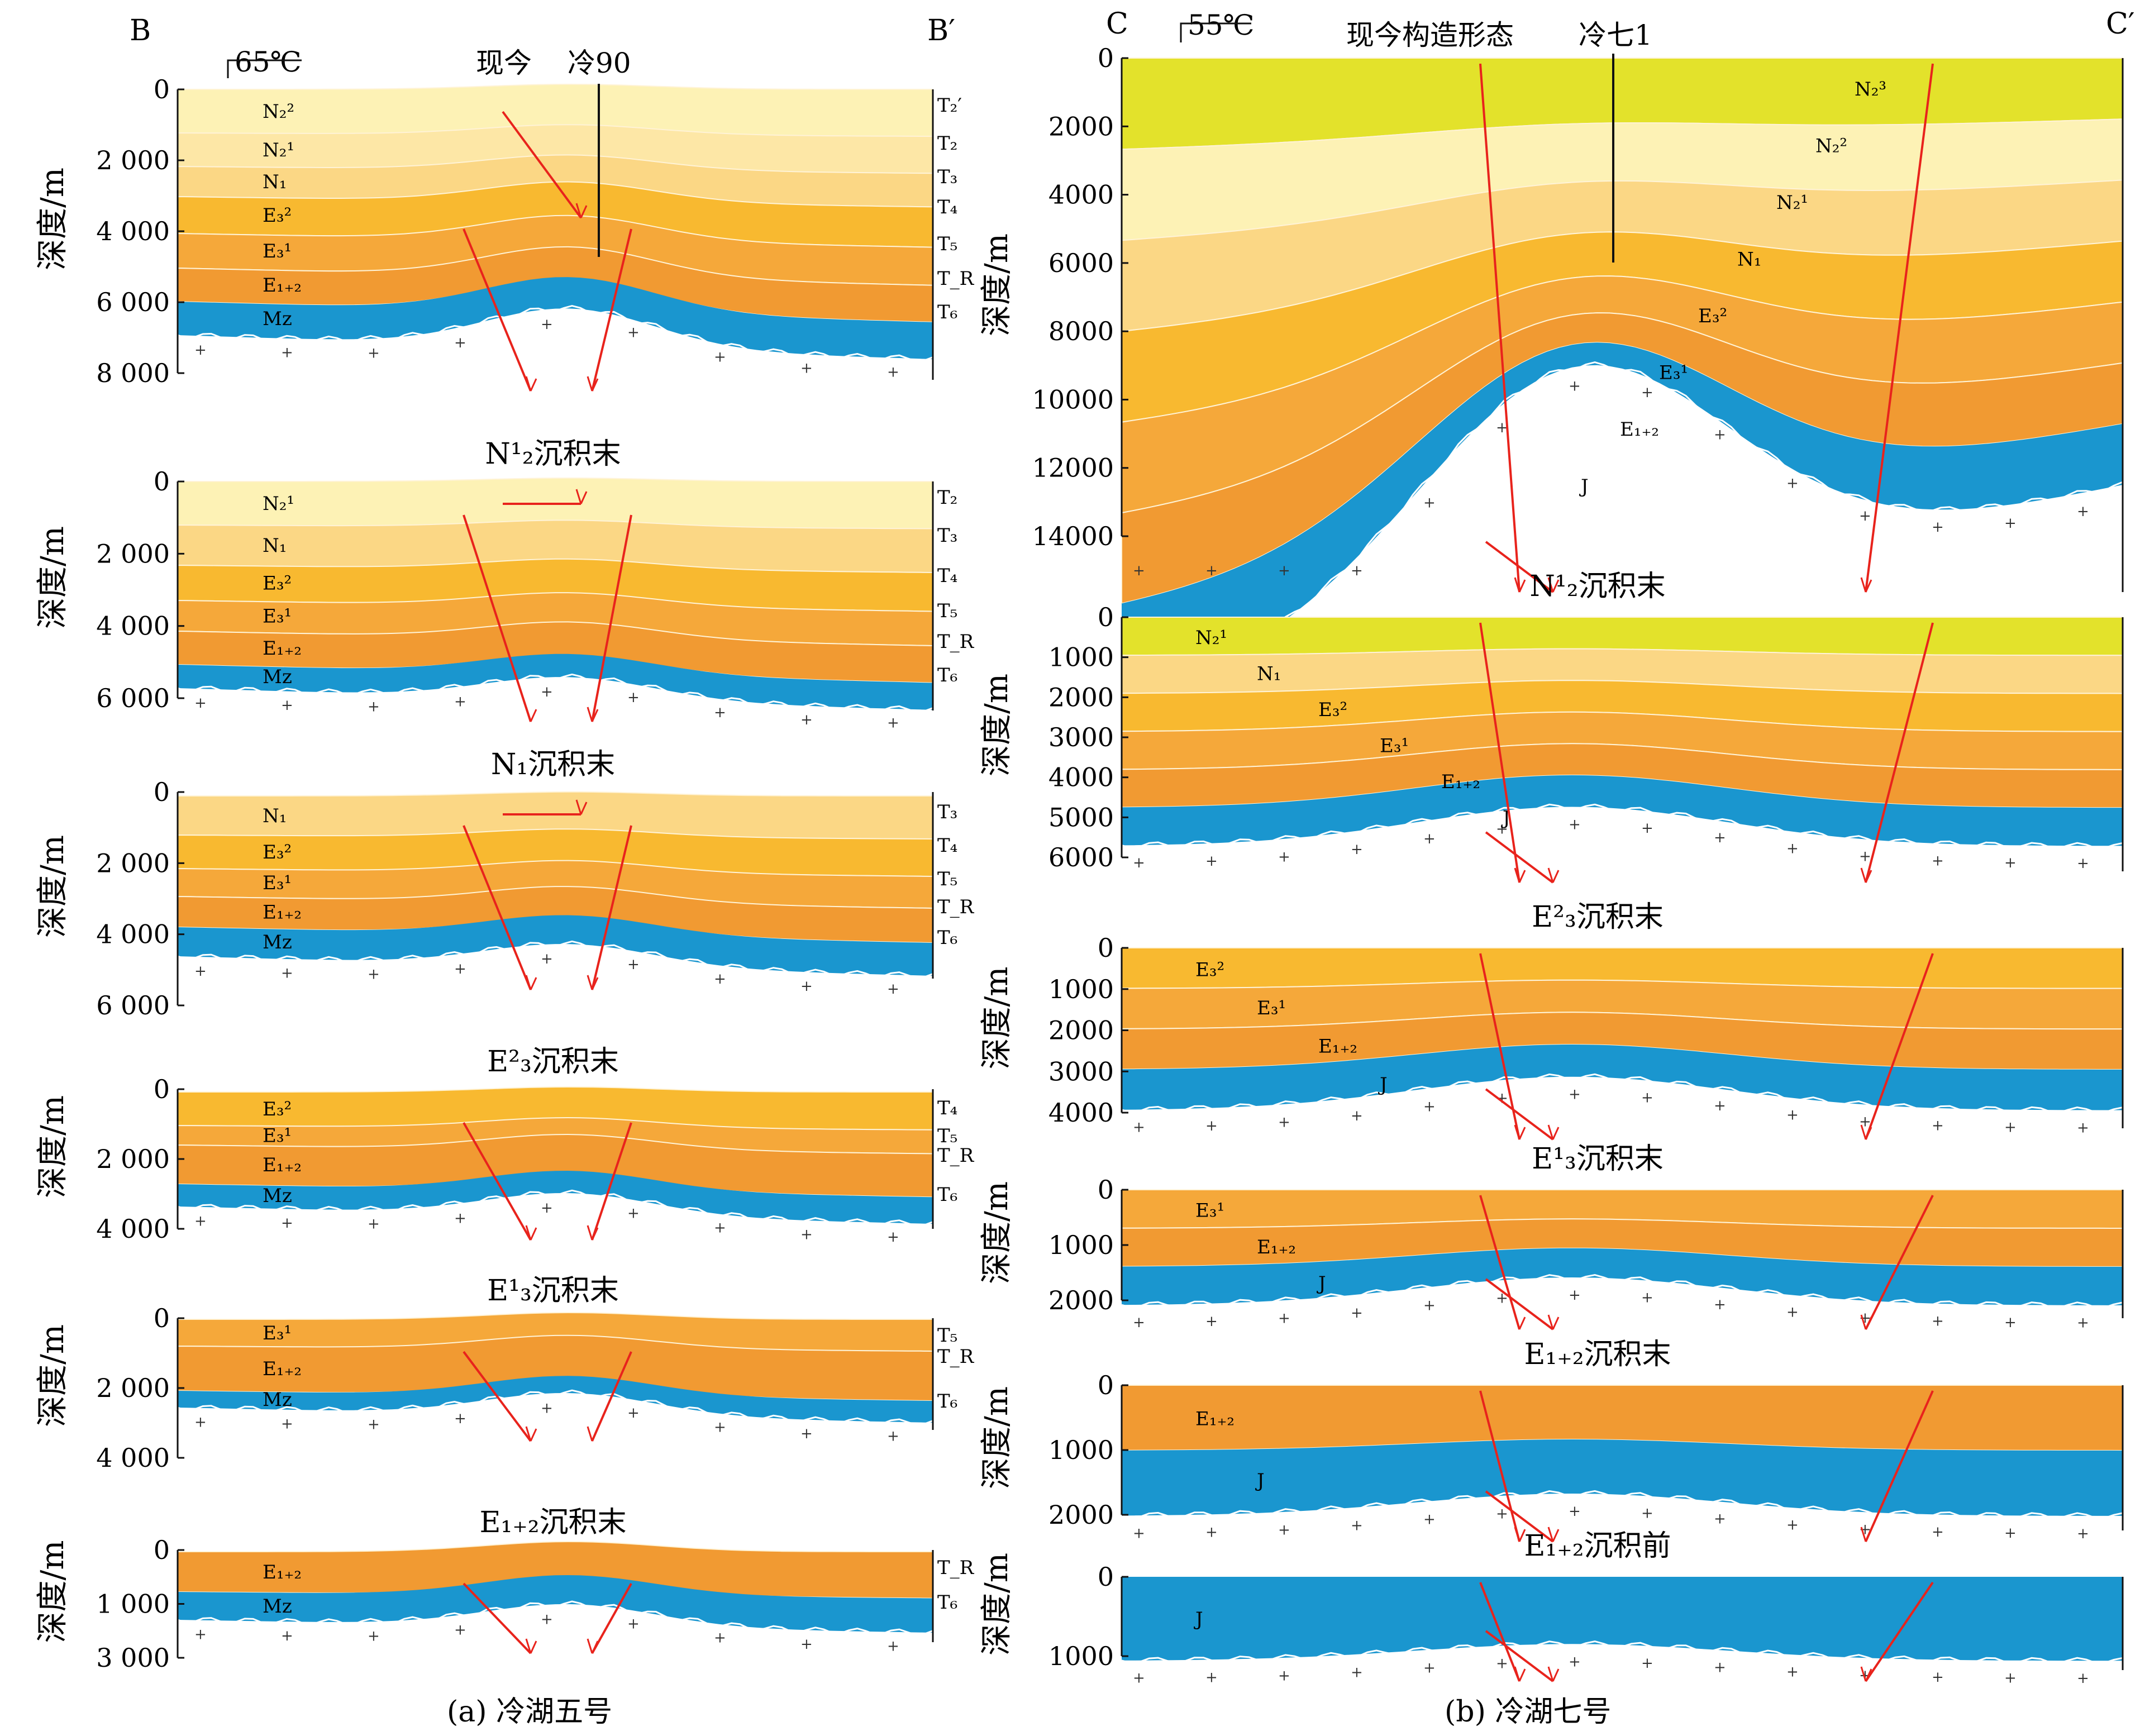  I want to click on fault-minor, so click(1520, 1516).